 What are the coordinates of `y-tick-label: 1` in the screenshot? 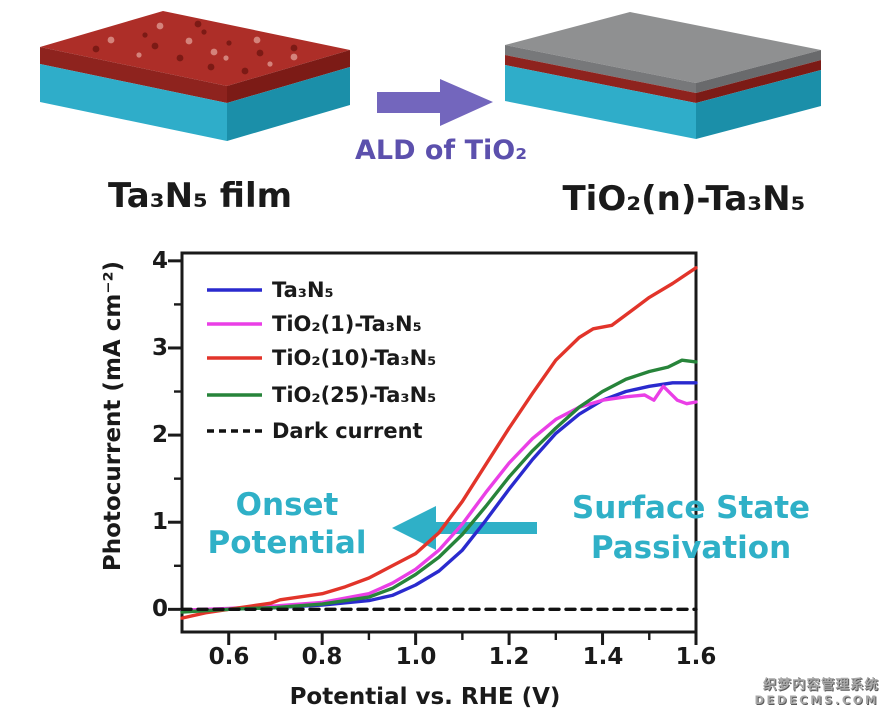 It's located at (159, 522).